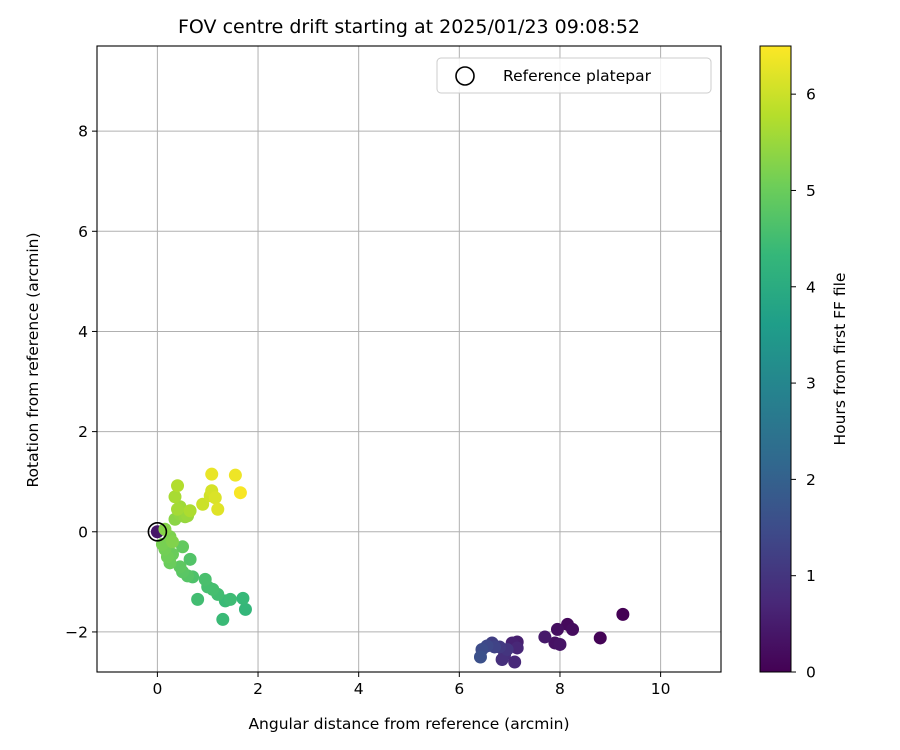 The image size is (900, 750). I want to click on colorbar, so click(775, 359).